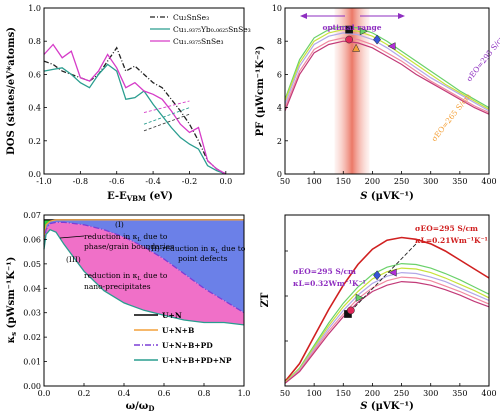 Image resolution: width=500 pixels, height=413 pixels. Describe the element at coordinates (351, 27) in the screenshot. I see `optimal-range-label: optimal range` at that location.